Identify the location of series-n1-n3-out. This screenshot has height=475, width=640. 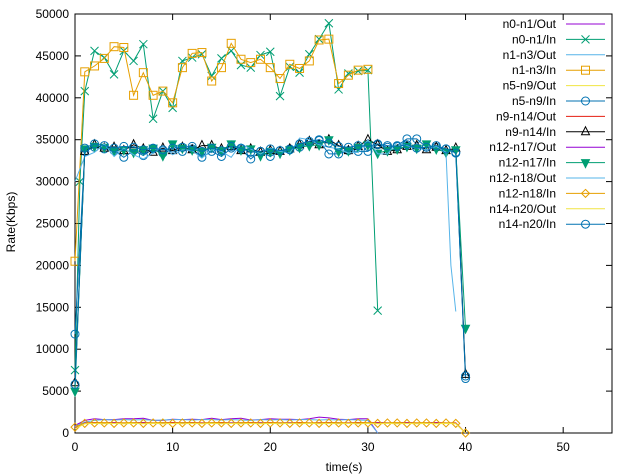
(226, 426).